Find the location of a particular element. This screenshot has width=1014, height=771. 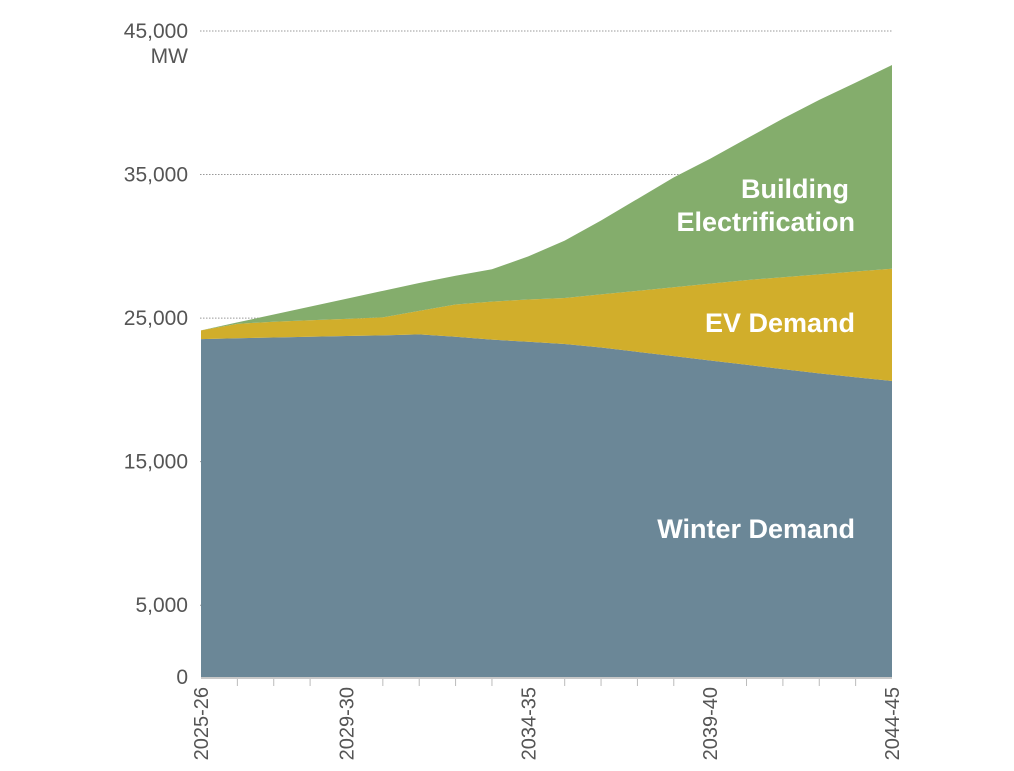

x-tick-label: 2025-26 is located at coordinates (202, 723).